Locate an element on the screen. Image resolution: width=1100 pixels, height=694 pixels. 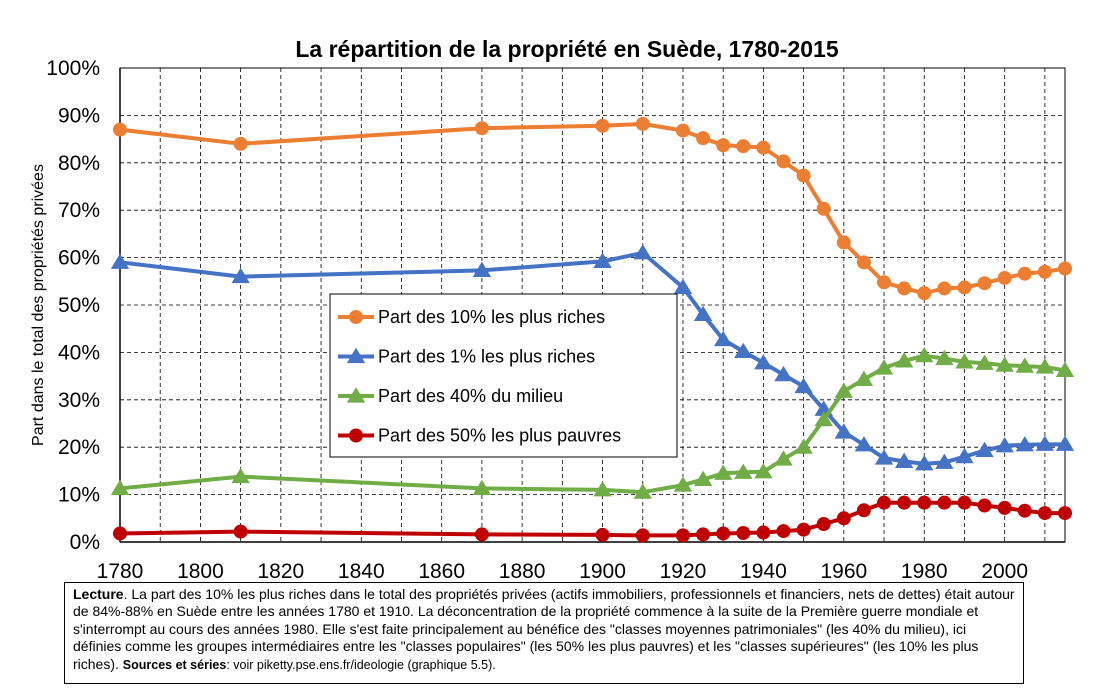
note-source-label: Sources et séries is located at coordinates (174, 664).